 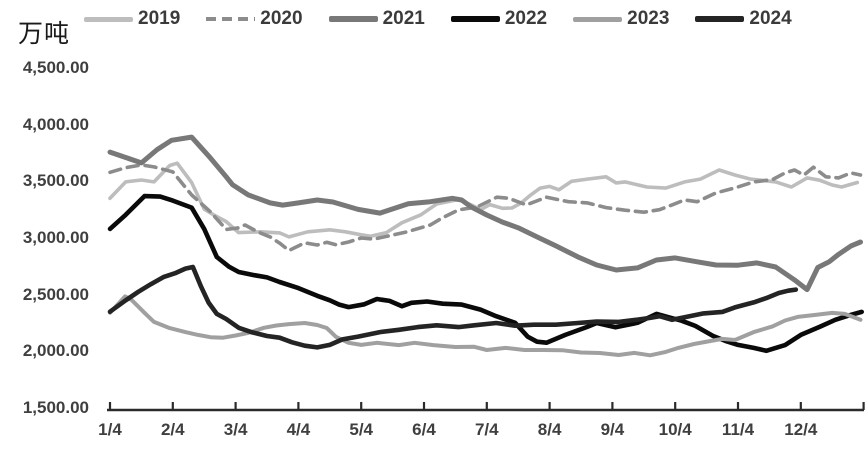 I want to click on y-tick-label: 1,500.00, so click(x=55, y=407).